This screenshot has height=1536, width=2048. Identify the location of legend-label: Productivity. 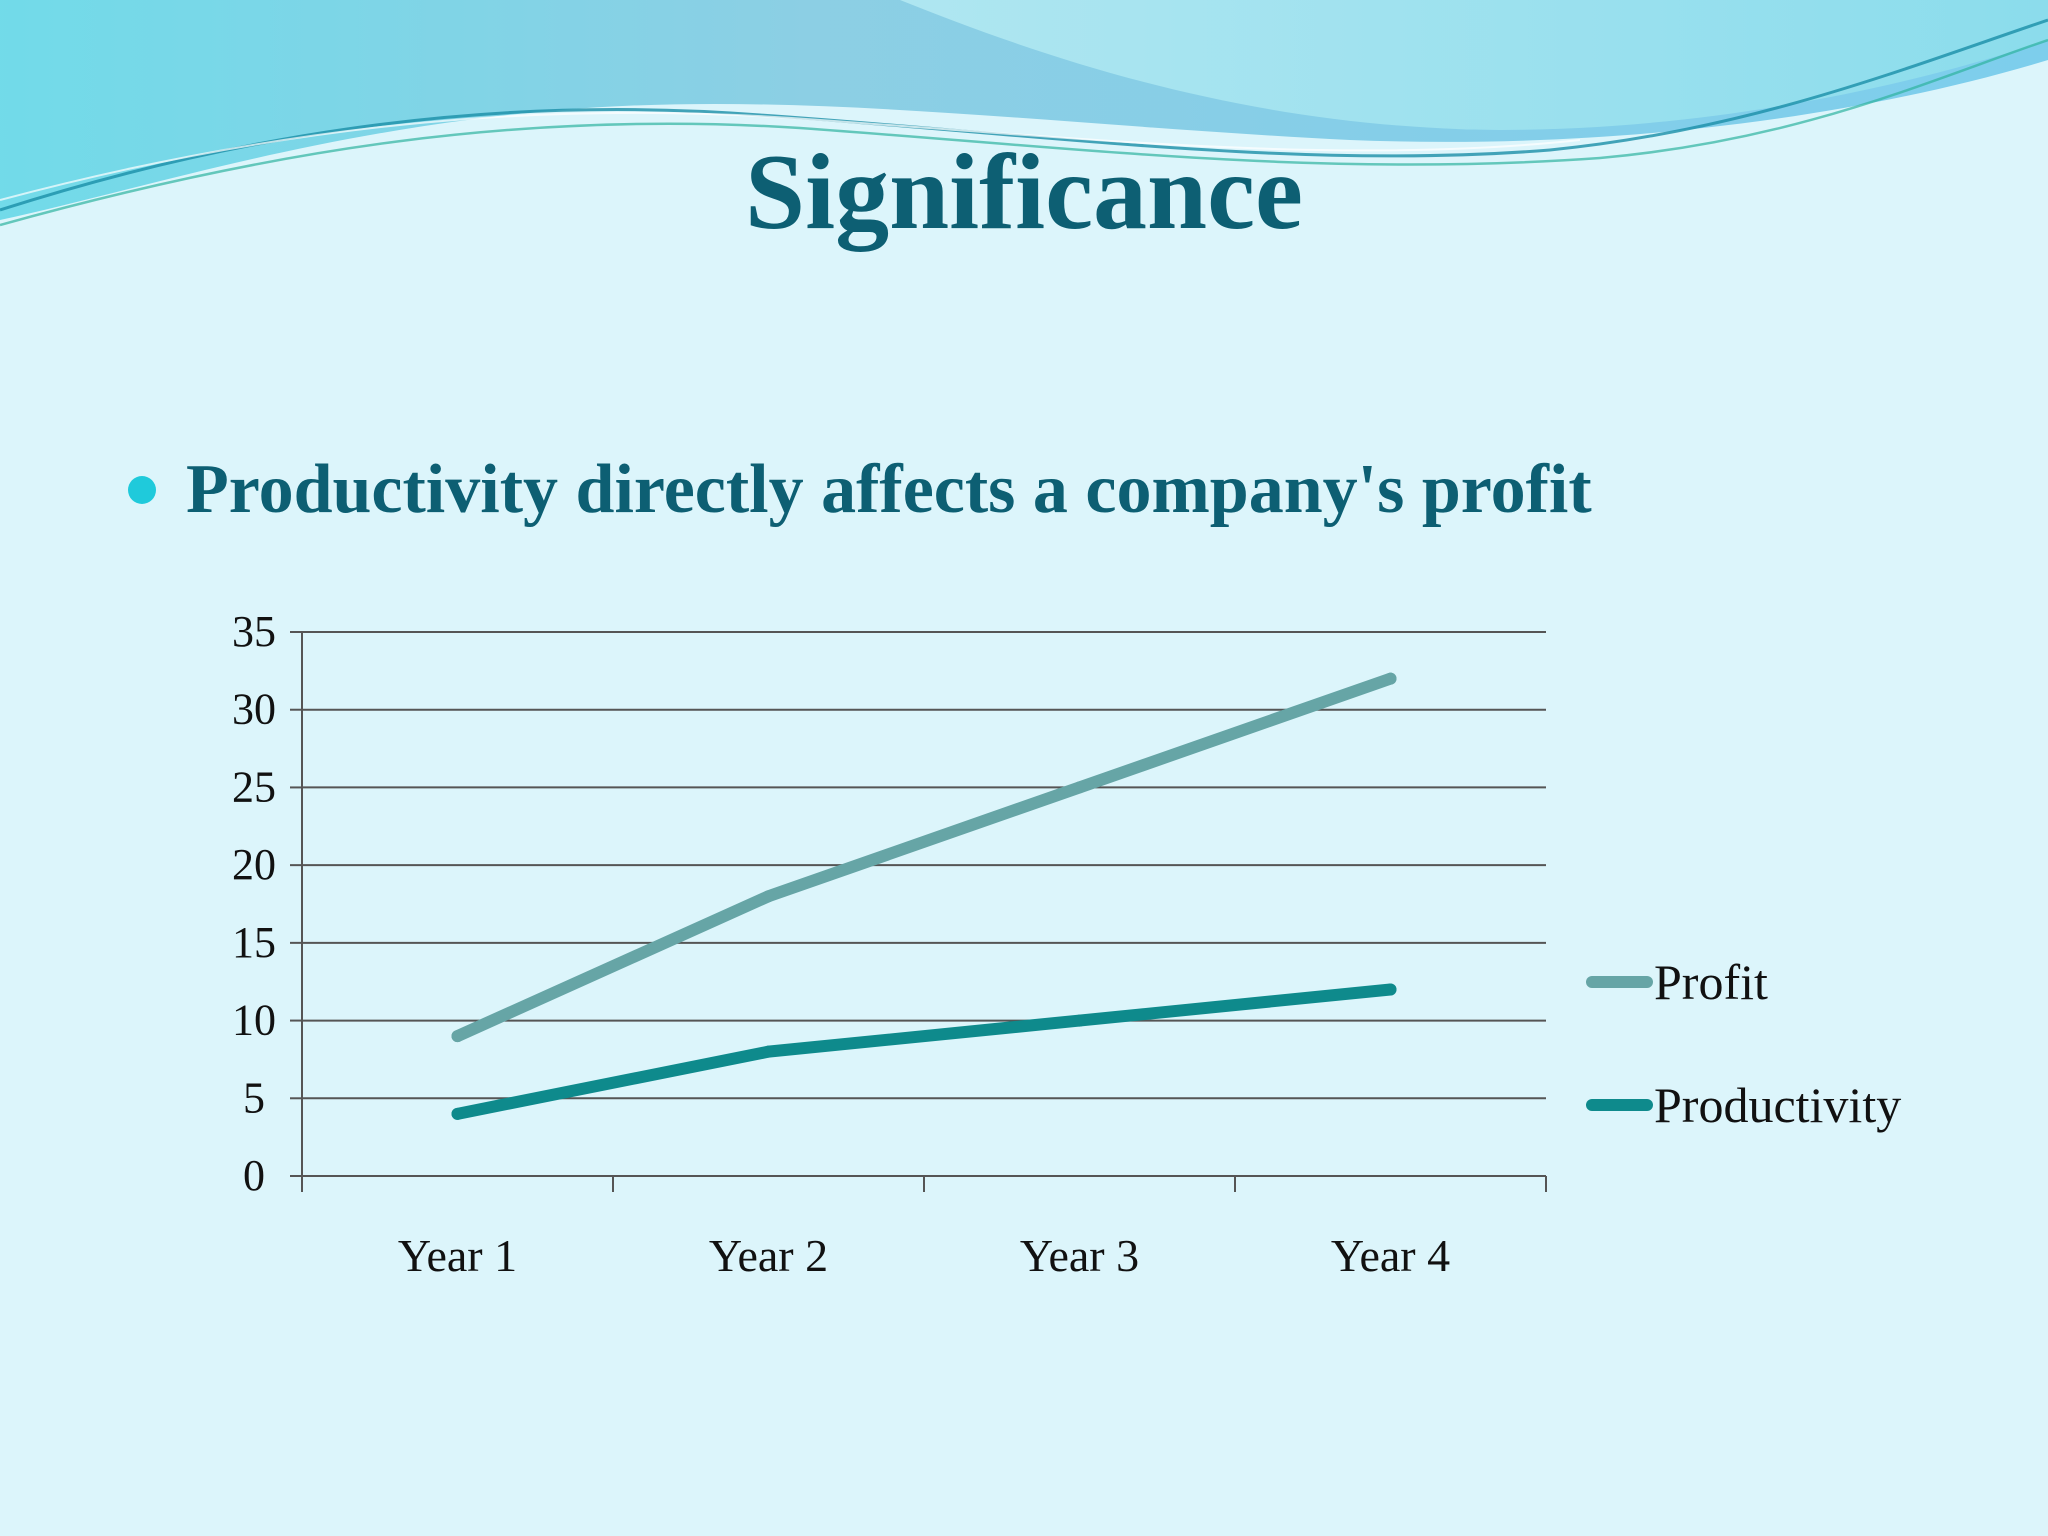
(1777, 1105).